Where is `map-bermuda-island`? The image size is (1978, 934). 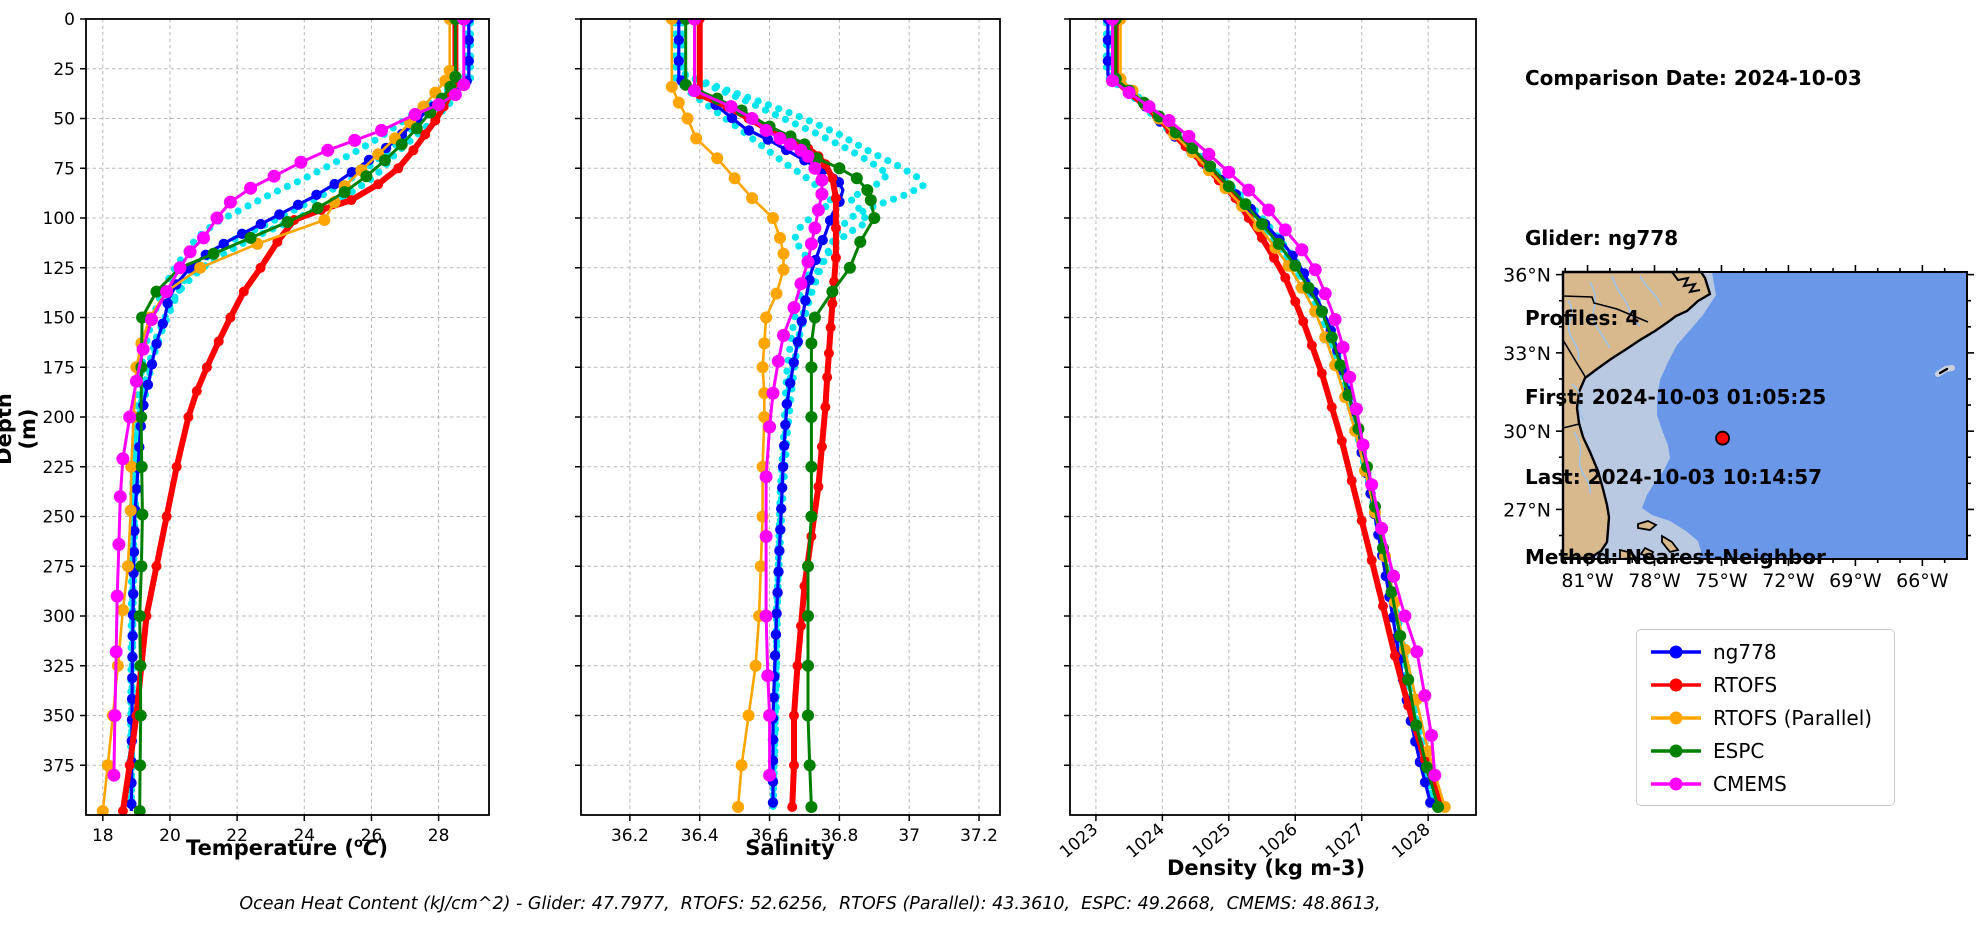 map-bermuda-island is located at coordinates (1945, 371).